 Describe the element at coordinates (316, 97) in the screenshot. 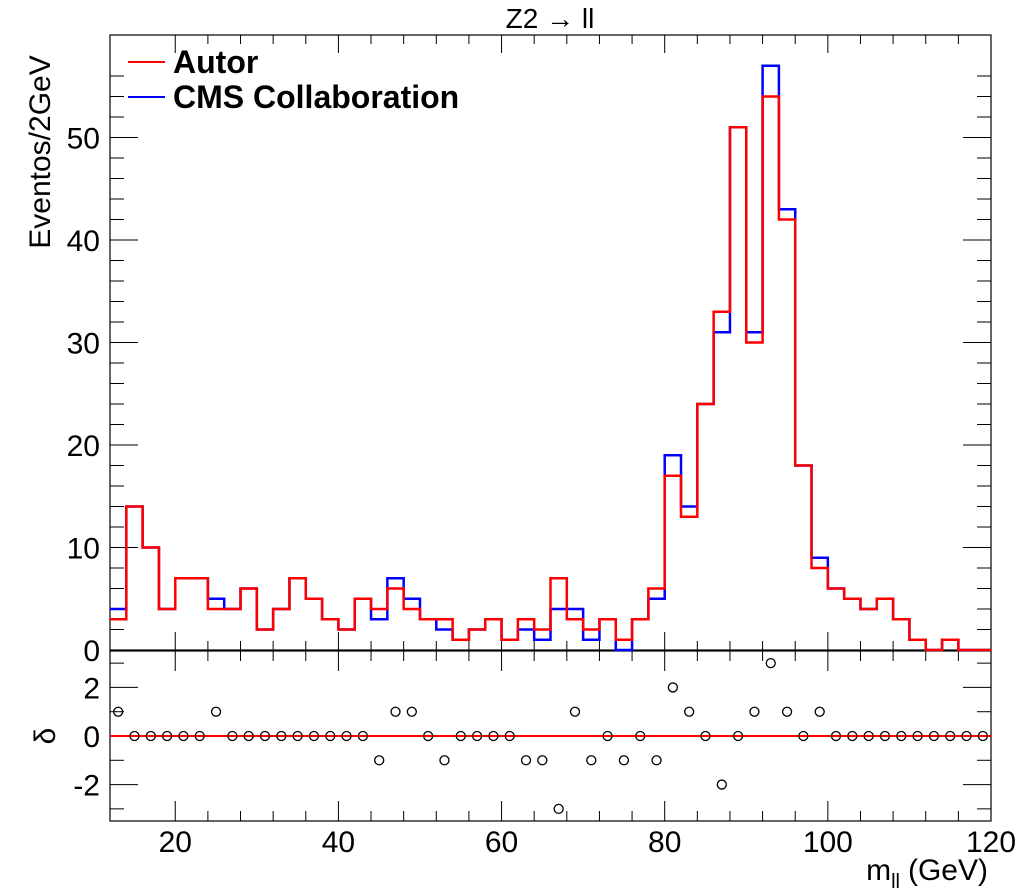

I see `legend-label-cms-collaboration: CMS Collaboration` at that location.